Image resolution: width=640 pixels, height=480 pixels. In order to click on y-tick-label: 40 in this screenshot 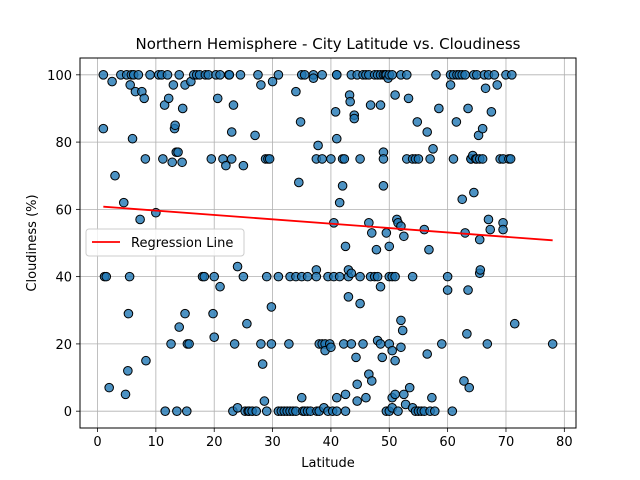, I will do `click(63, 278)`.